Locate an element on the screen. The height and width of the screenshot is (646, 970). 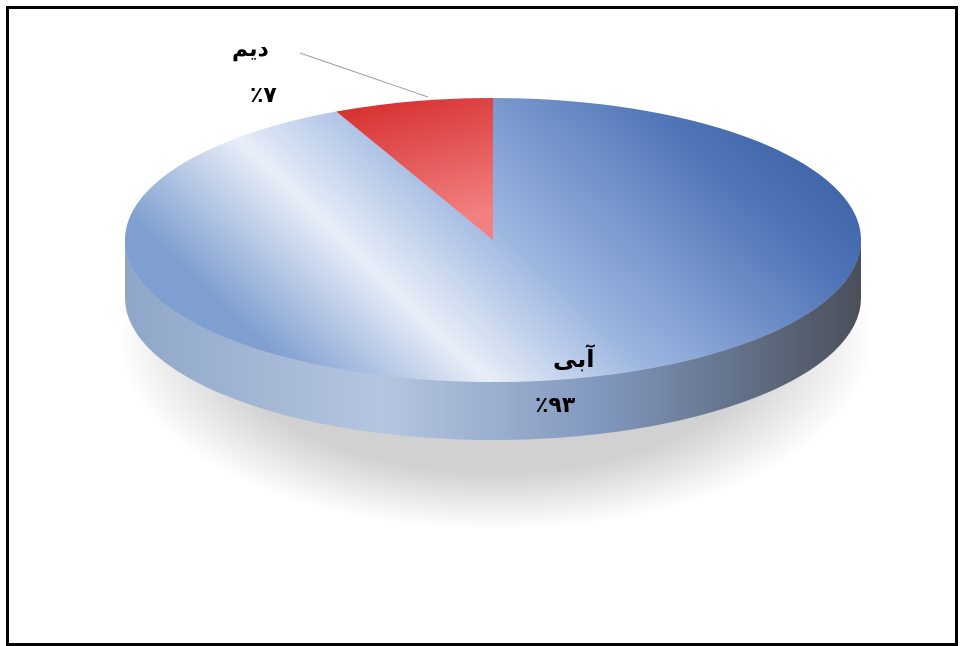
slice-label-deim: دیم is located at coordinates (250, 49).